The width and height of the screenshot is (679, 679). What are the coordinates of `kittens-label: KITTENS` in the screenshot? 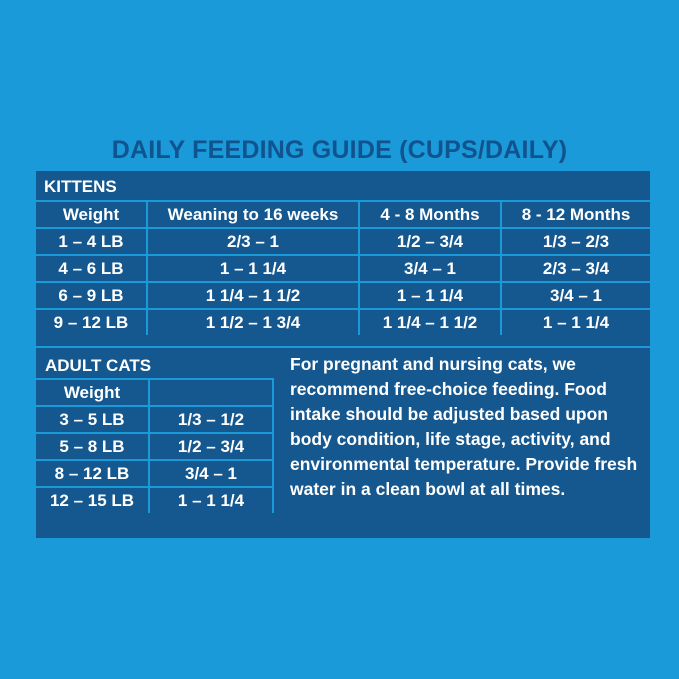 It's located at (80, 186).